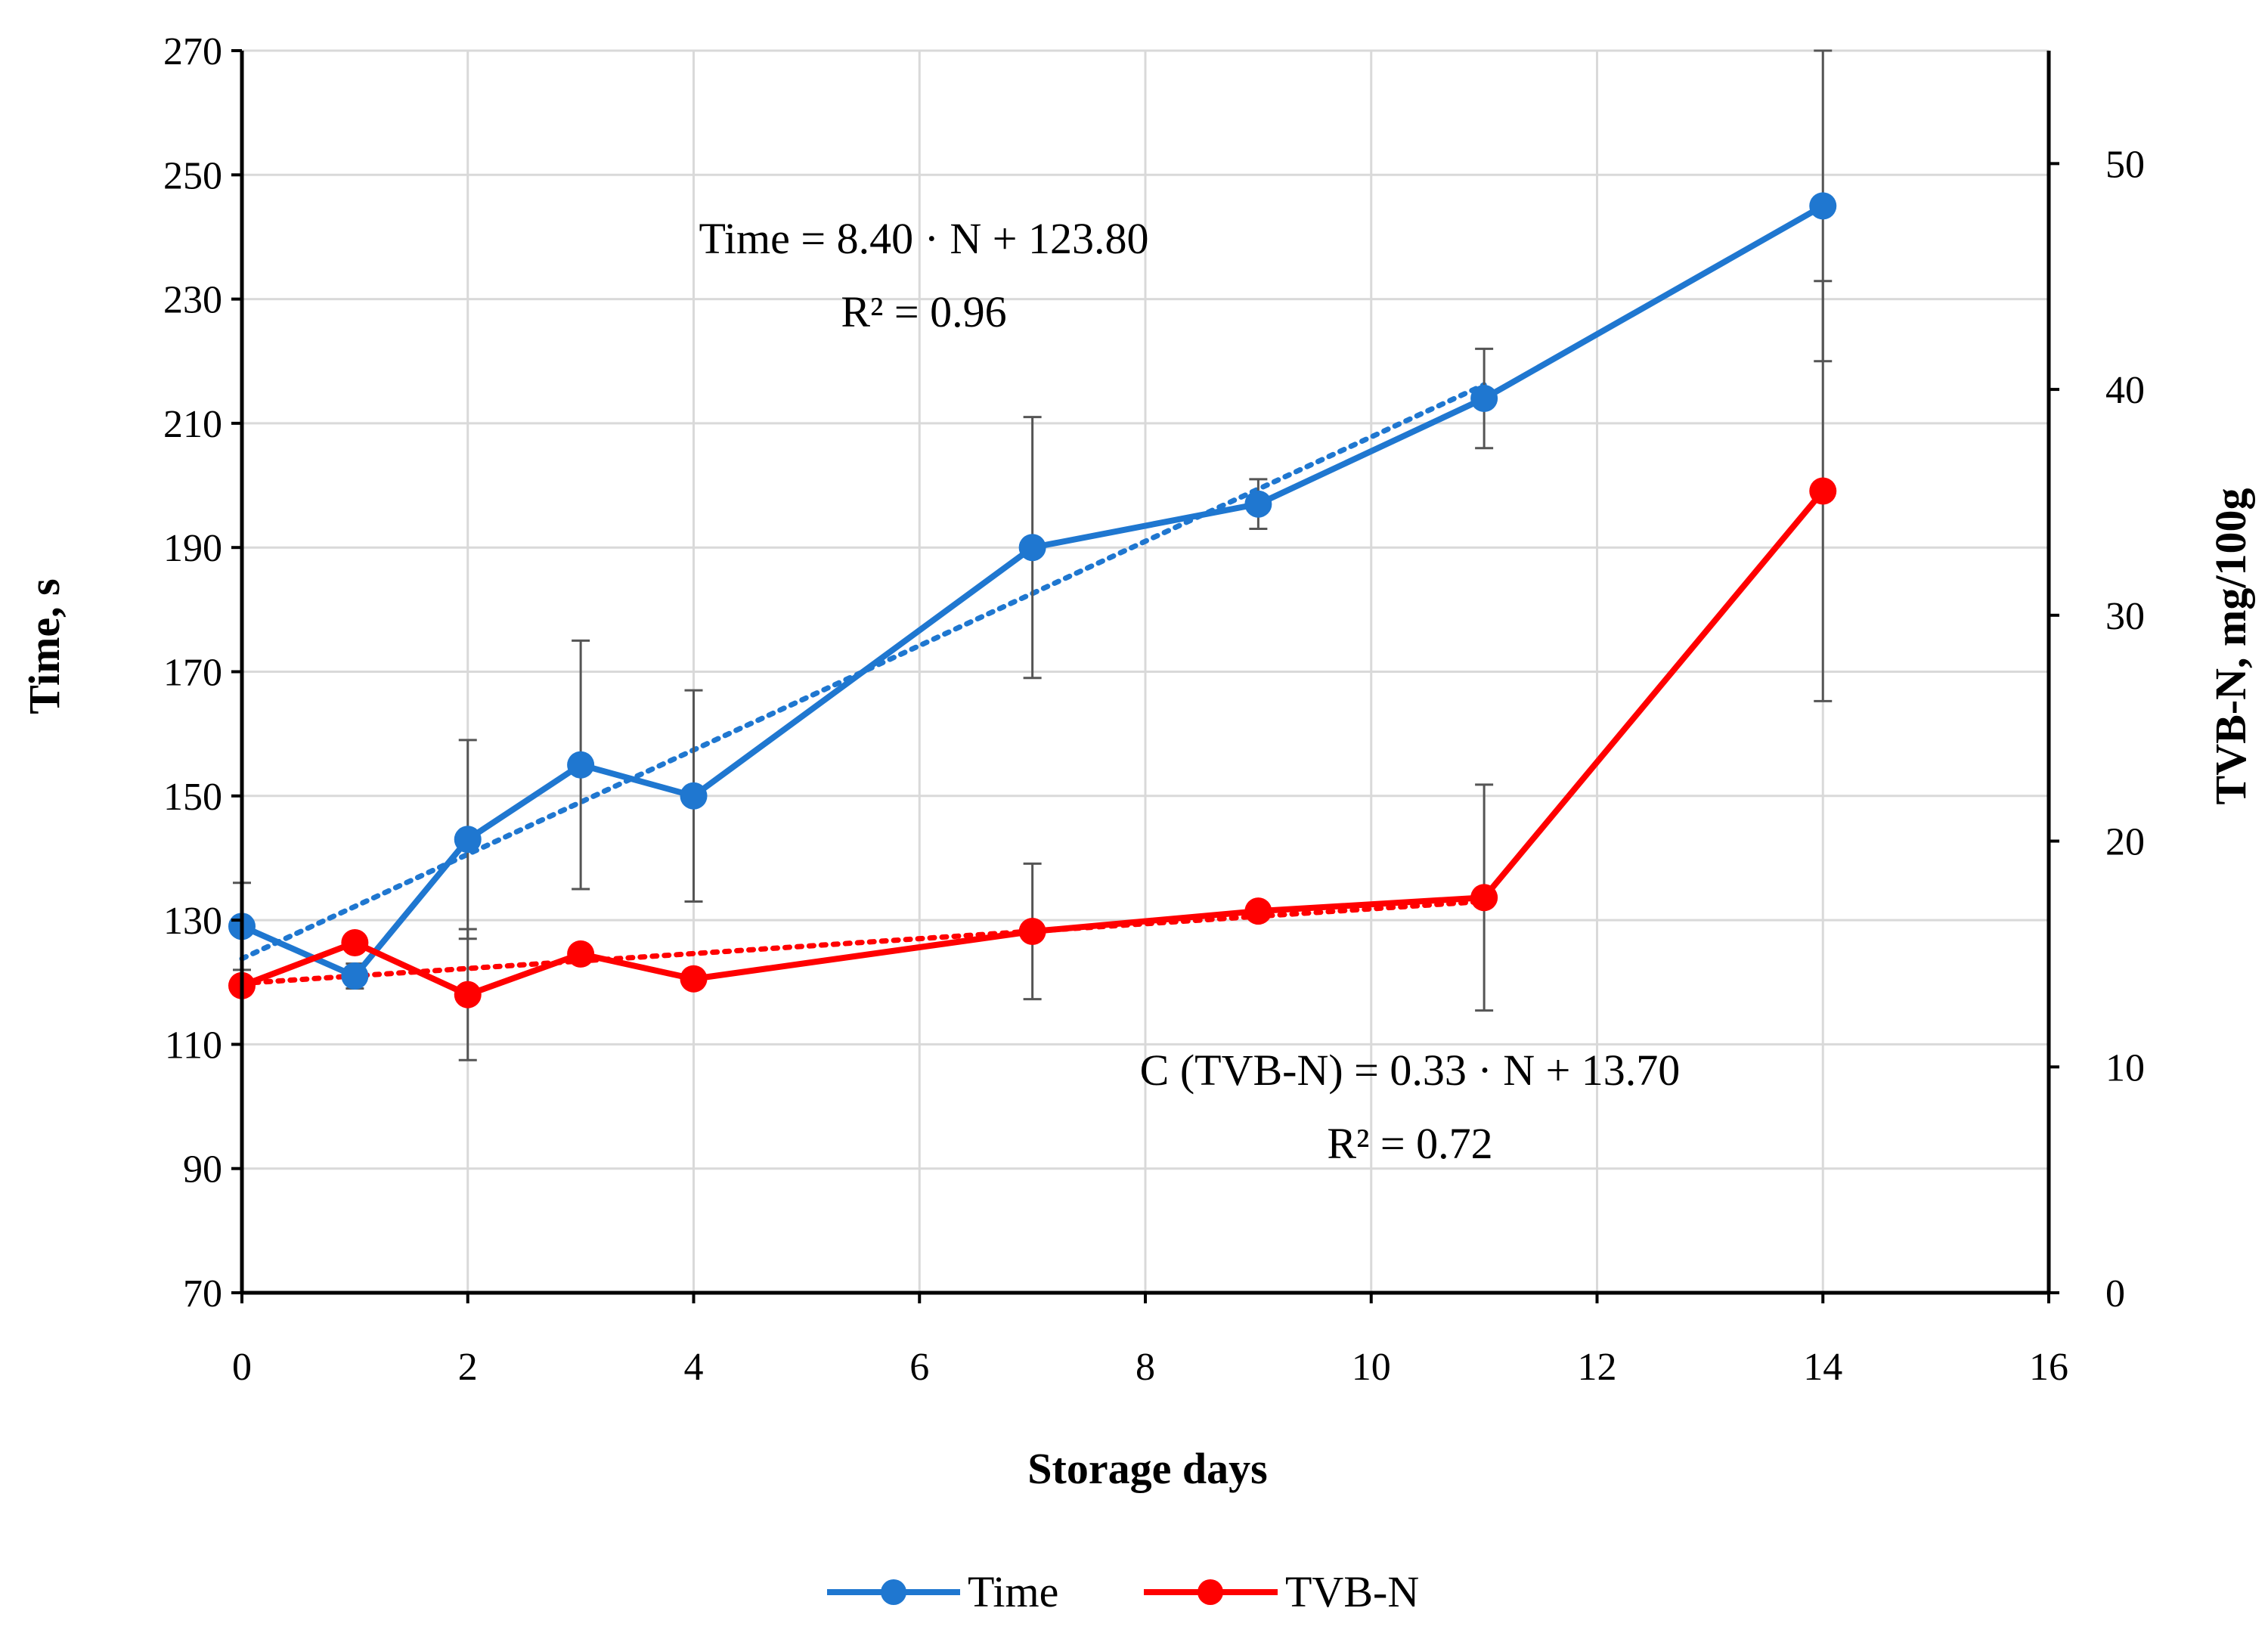  I want to click on y2-tick-label-0: 0, so click(2115, 1293).